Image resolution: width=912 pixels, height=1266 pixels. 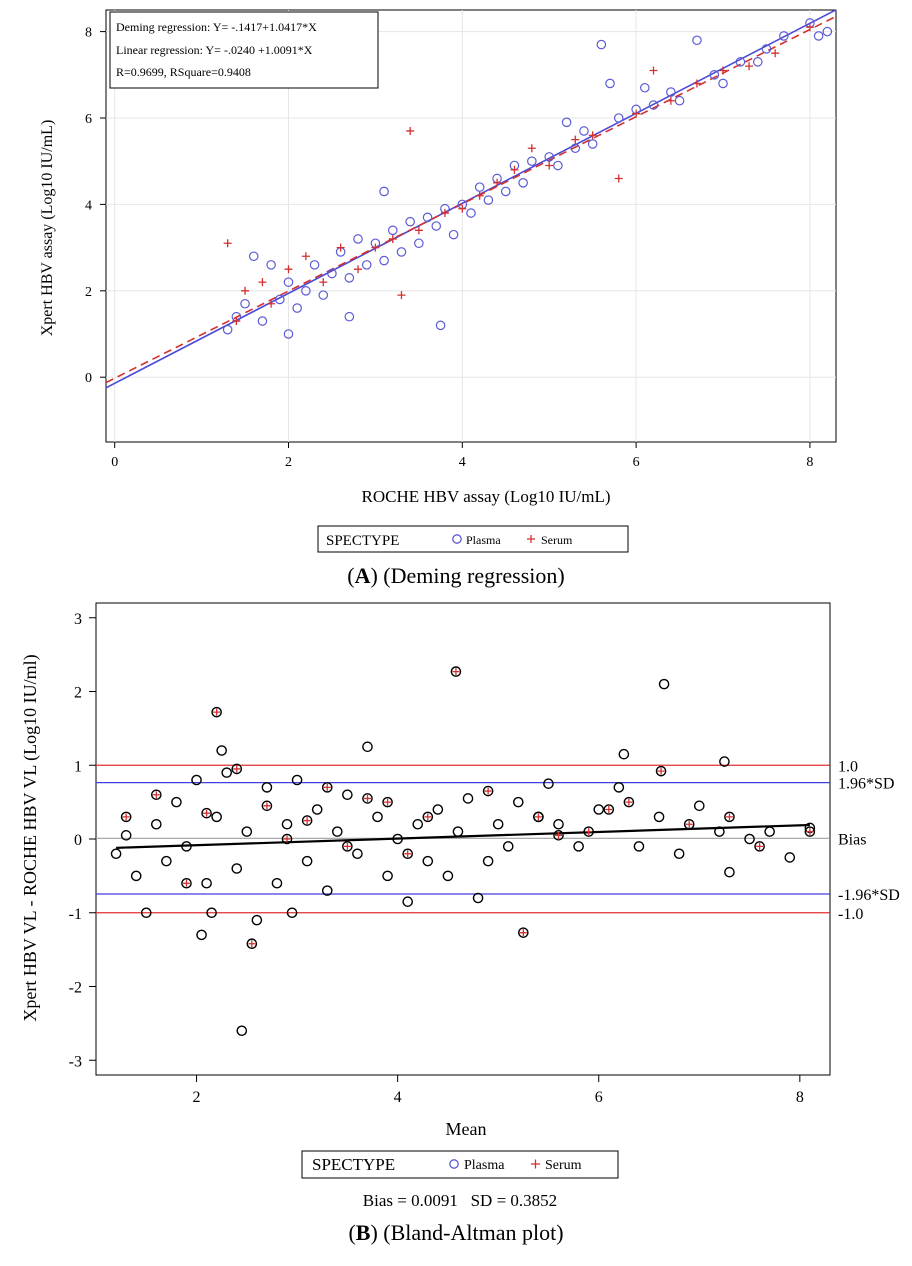 I want to click on reference-label: -1.0, so click(x=850, y=914).